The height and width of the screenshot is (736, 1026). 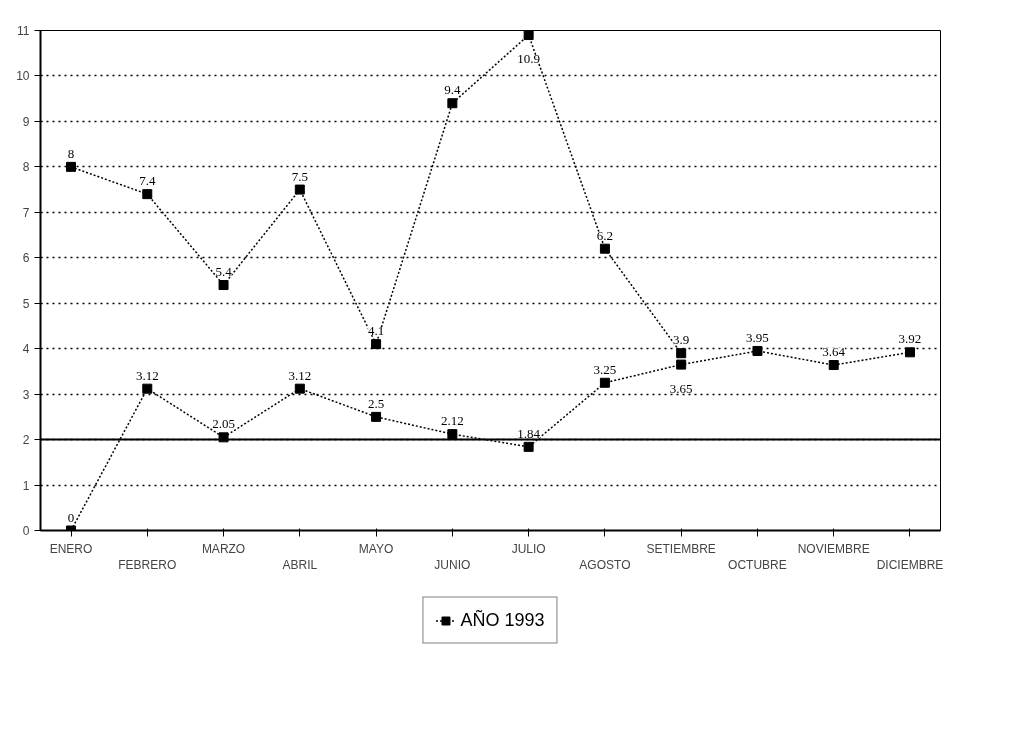 I want to click on data-label: 7.4, so click(x=147, y=181).